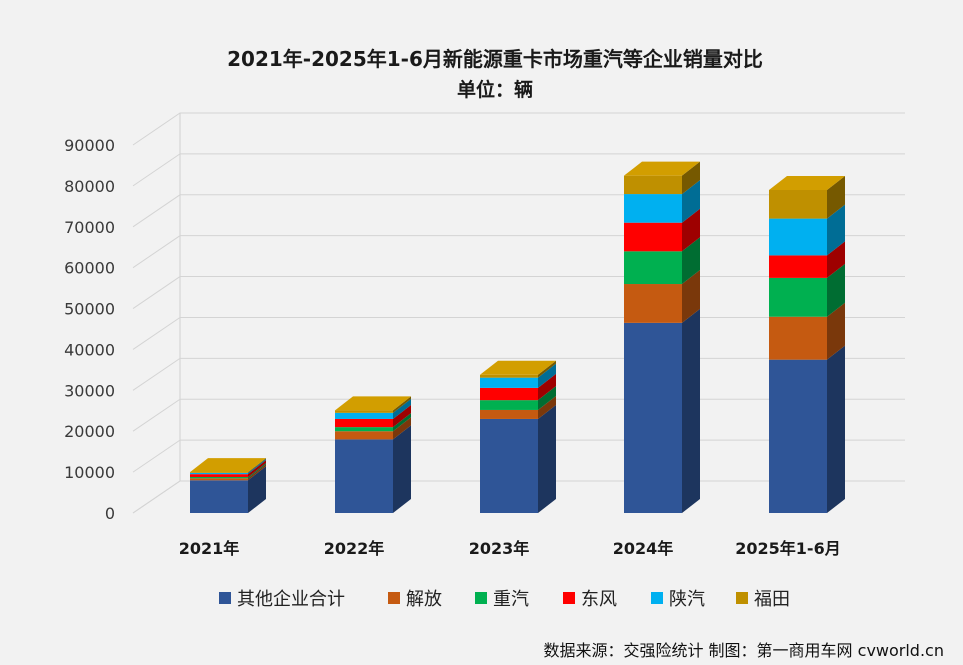  I want to click on legend-item: 解放, so click(415, 599).